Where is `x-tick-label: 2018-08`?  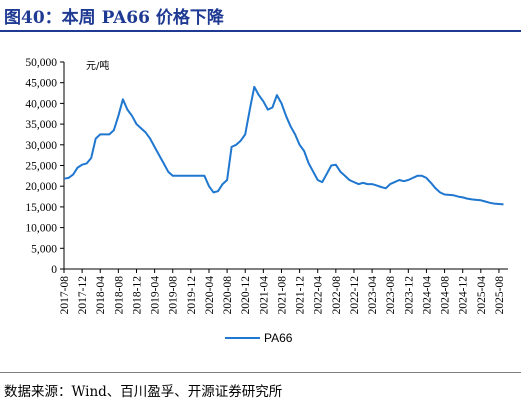 x-tick-label: 2018-08 is located at coordinates (119, 295).